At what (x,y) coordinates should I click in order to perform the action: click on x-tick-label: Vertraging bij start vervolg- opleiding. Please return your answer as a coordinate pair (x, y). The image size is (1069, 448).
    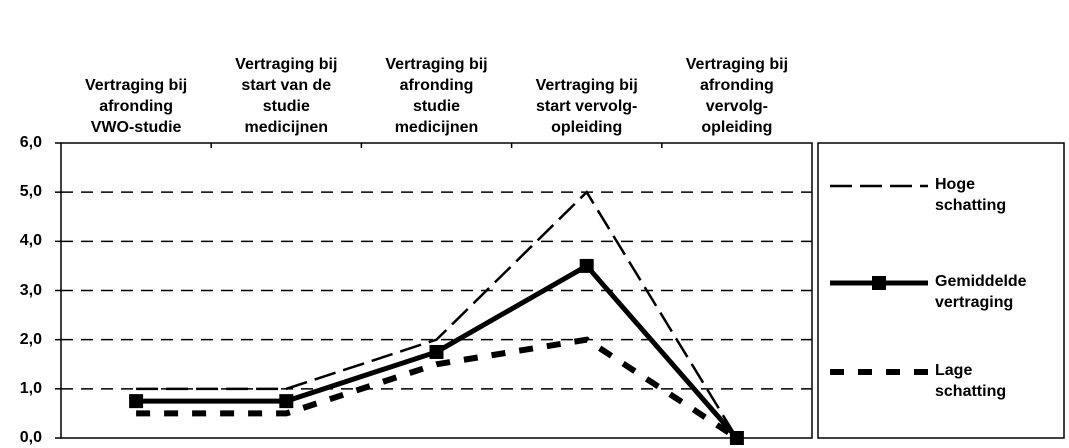
    Looking at the image, I should click on (586, 106).